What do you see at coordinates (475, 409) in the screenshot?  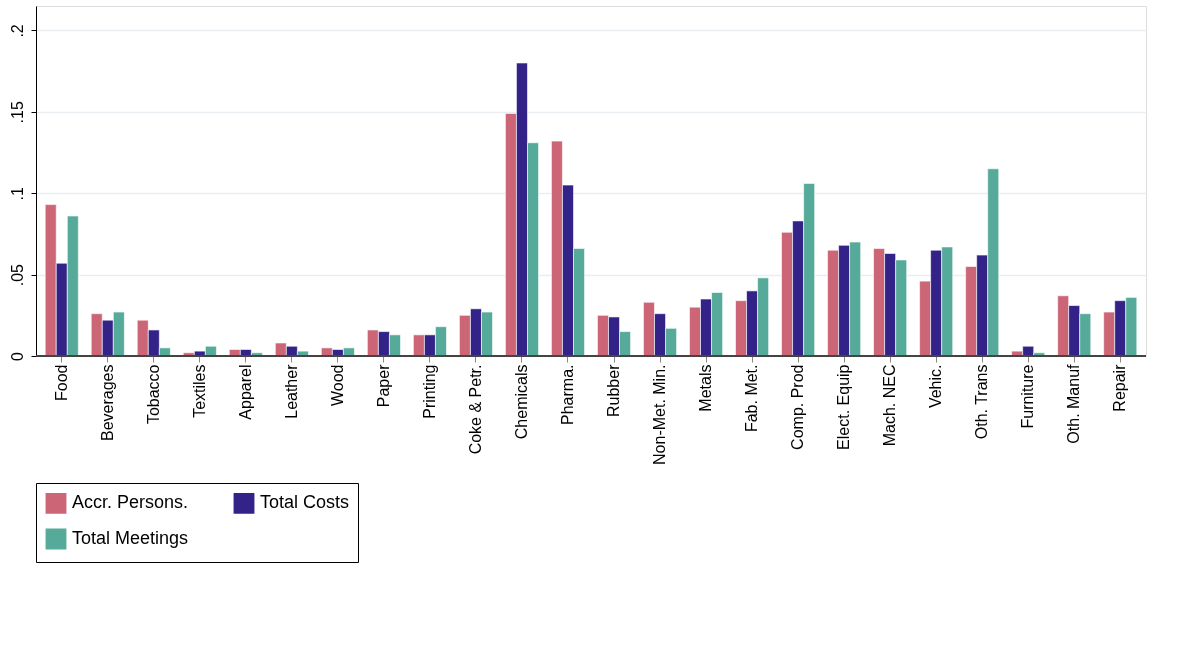 I see `x-tick-label: Coke & Petr.` at bounding box center [475, 409].